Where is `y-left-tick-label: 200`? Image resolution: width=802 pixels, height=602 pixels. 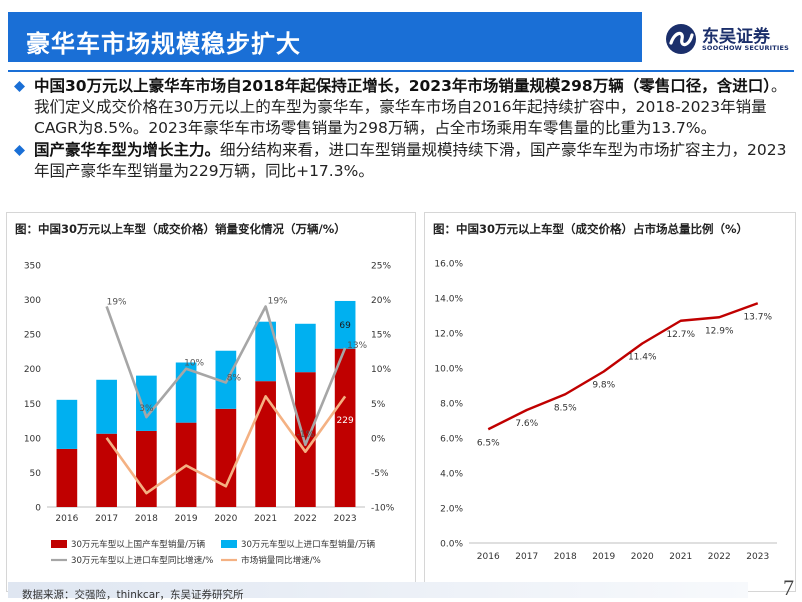
y-left-tick-label: 200 is located at coordinates (32, 370).